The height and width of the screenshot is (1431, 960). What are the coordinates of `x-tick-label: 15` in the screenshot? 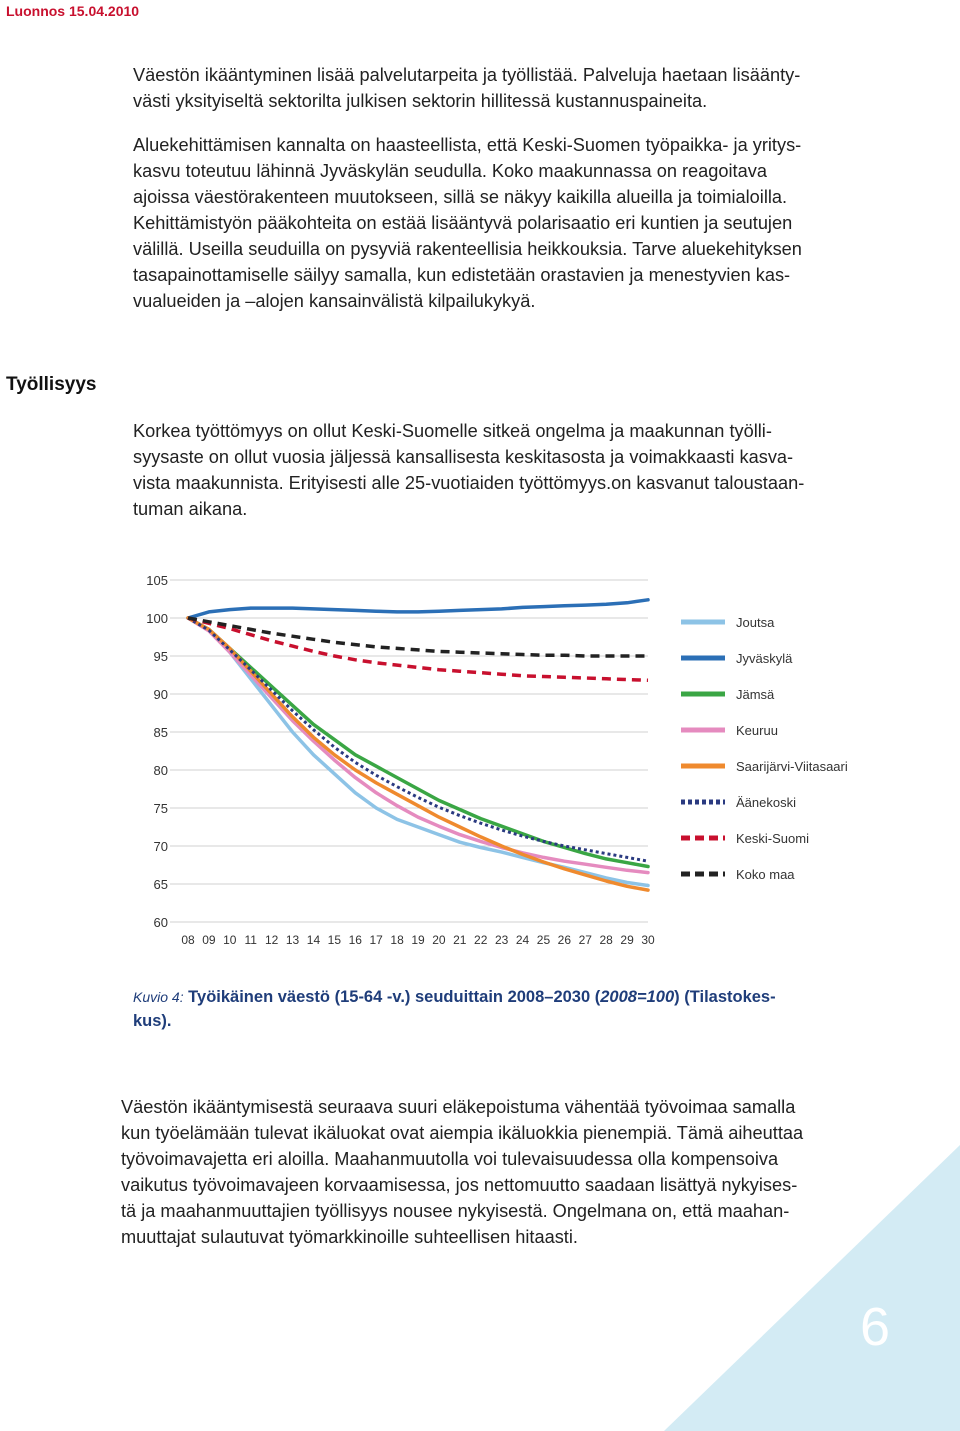 It's located at (335, 940).